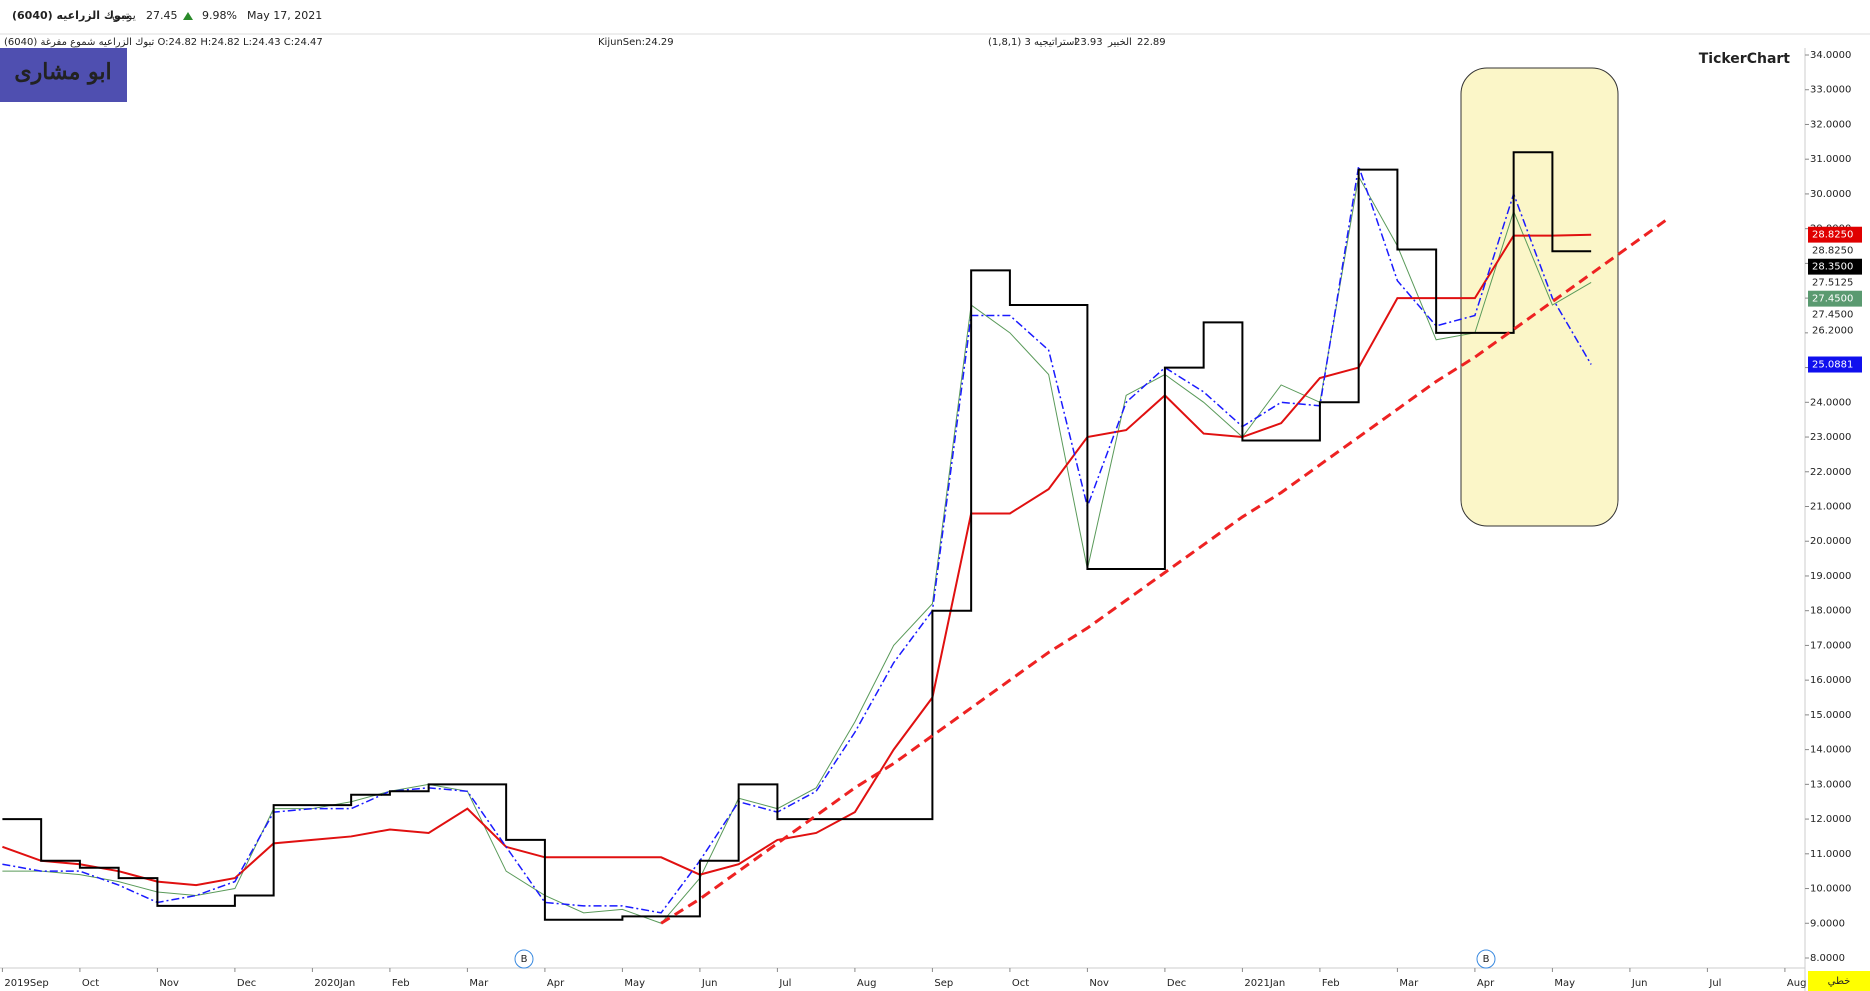 Image resolution: width=1870 pixels, height=991 pixels. Describe the element at coordinates (1830, 750) in the screenshot. I see `y-tick-label: 14.0000` at that location.